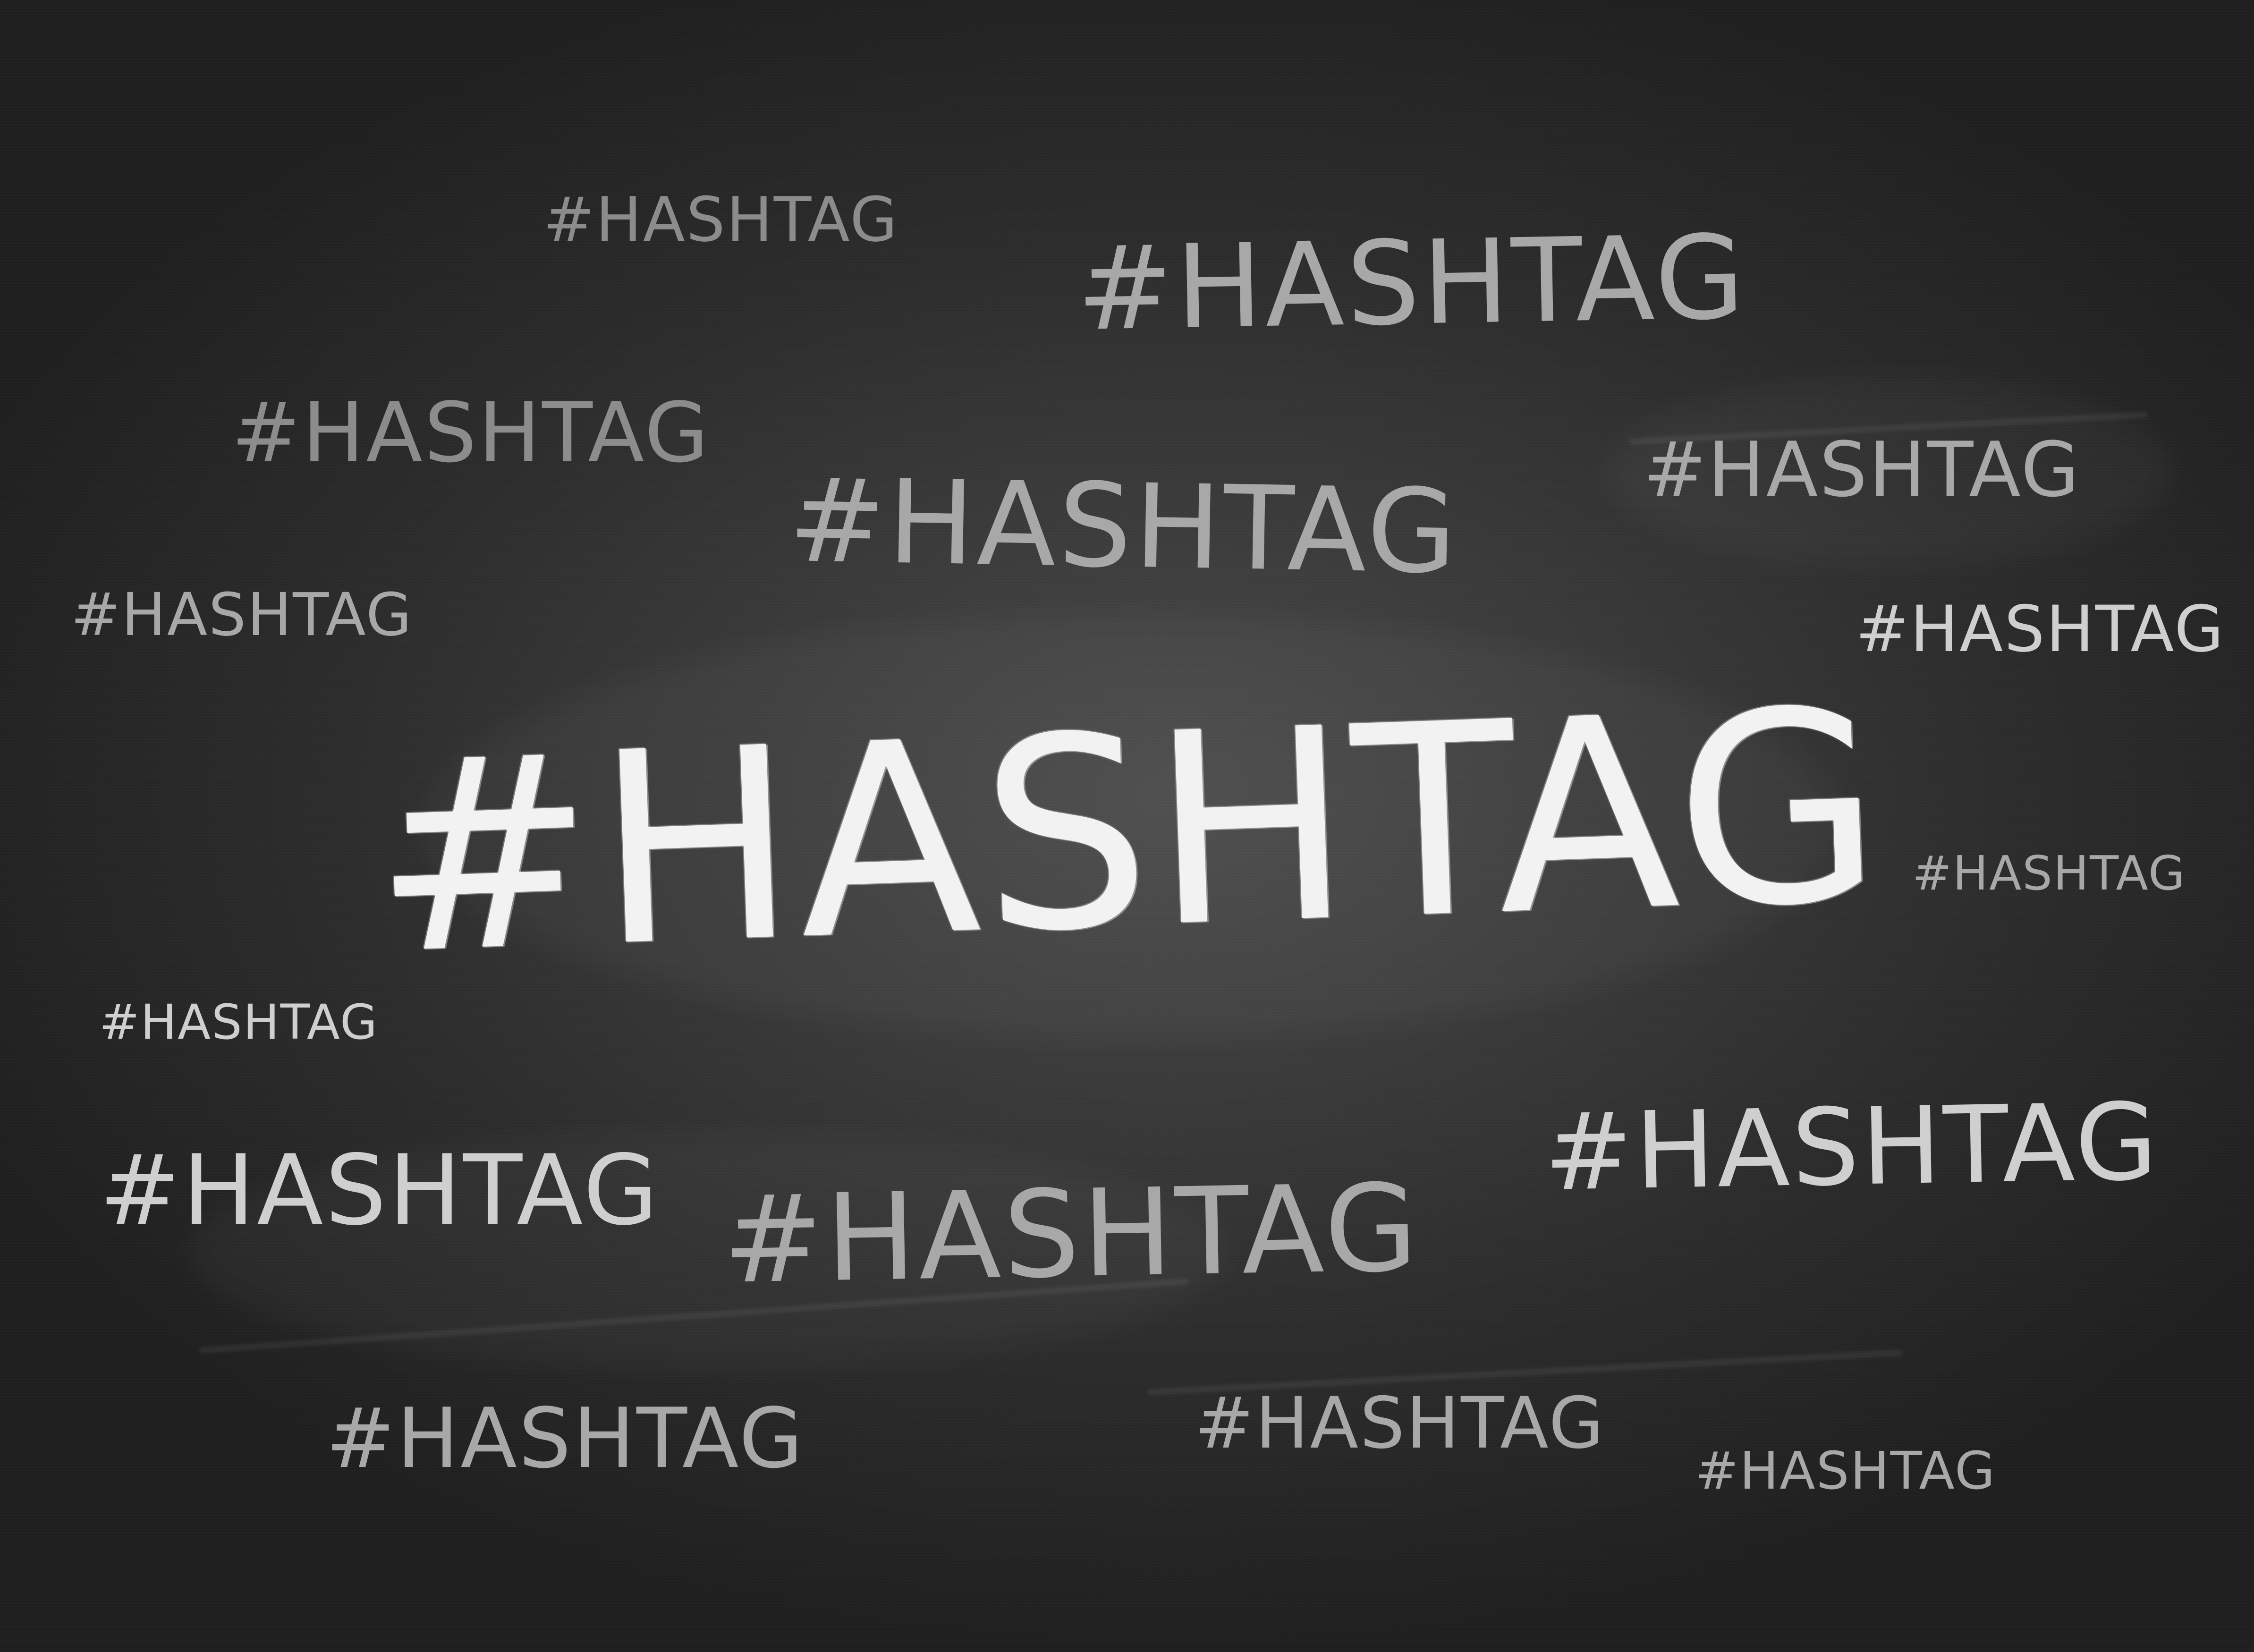  Describe the element at coordinates (1128, 832) in the screenshot. I see `hashtag-headline: #HASHTAG` at that location.